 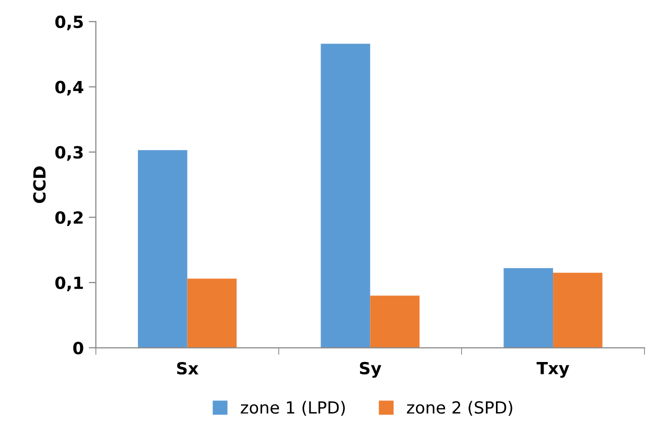 I want to click on y-axis-title: CCD, so click(x=39, y=184).